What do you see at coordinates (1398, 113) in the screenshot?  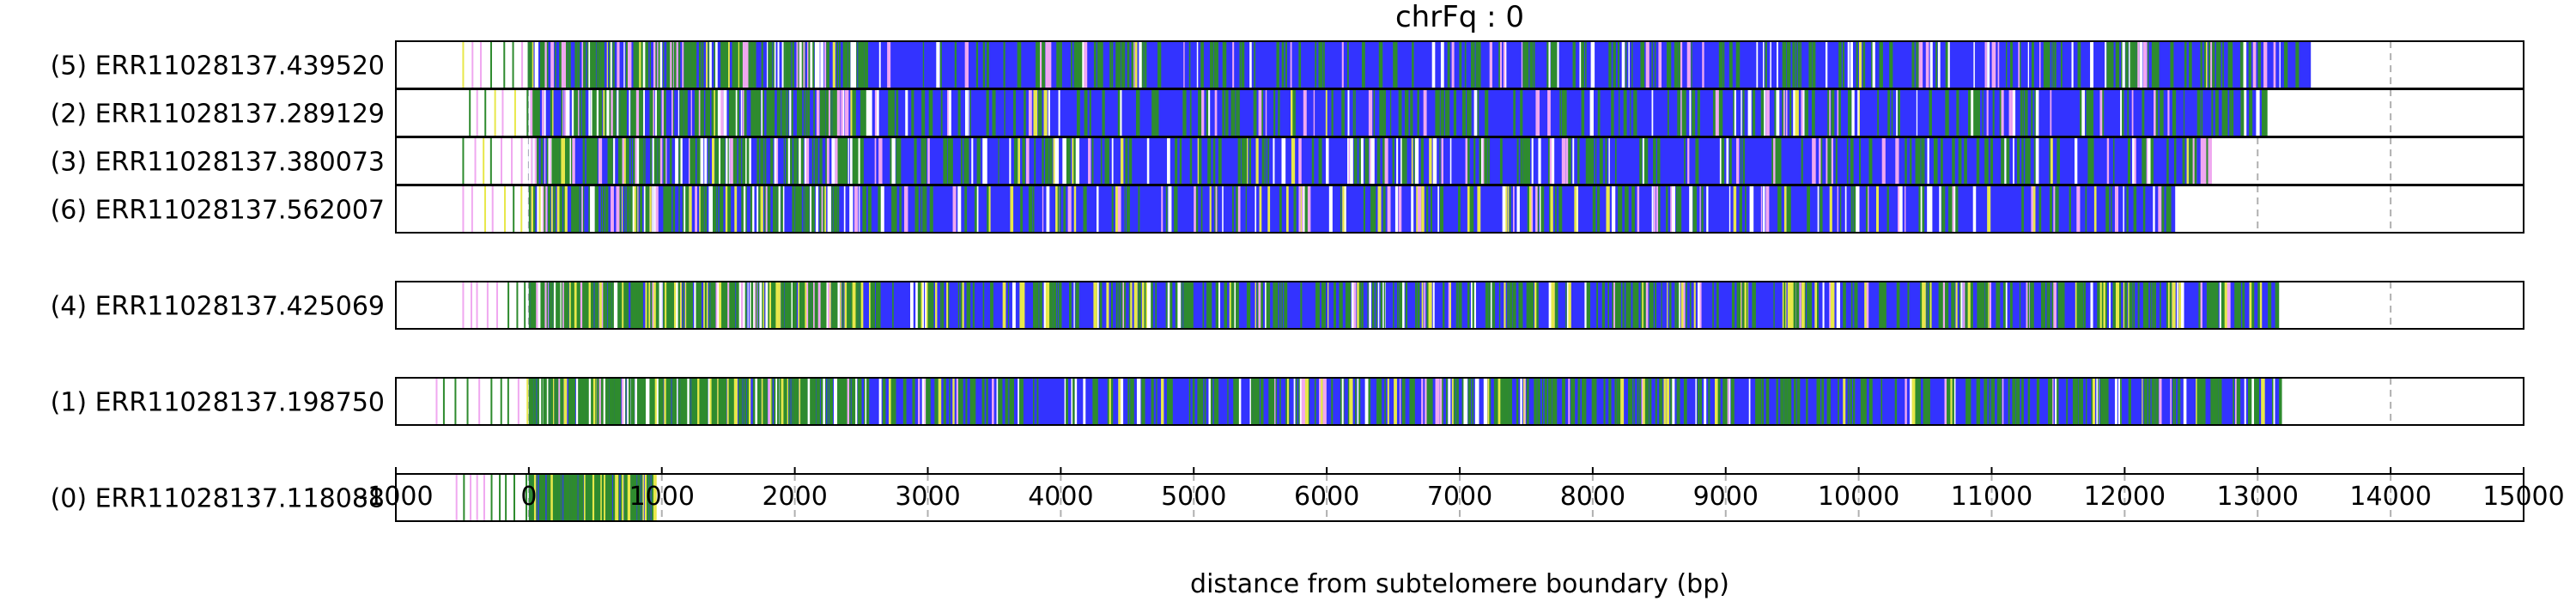 I see `read-stripes` at bounding box center [1398, 113].